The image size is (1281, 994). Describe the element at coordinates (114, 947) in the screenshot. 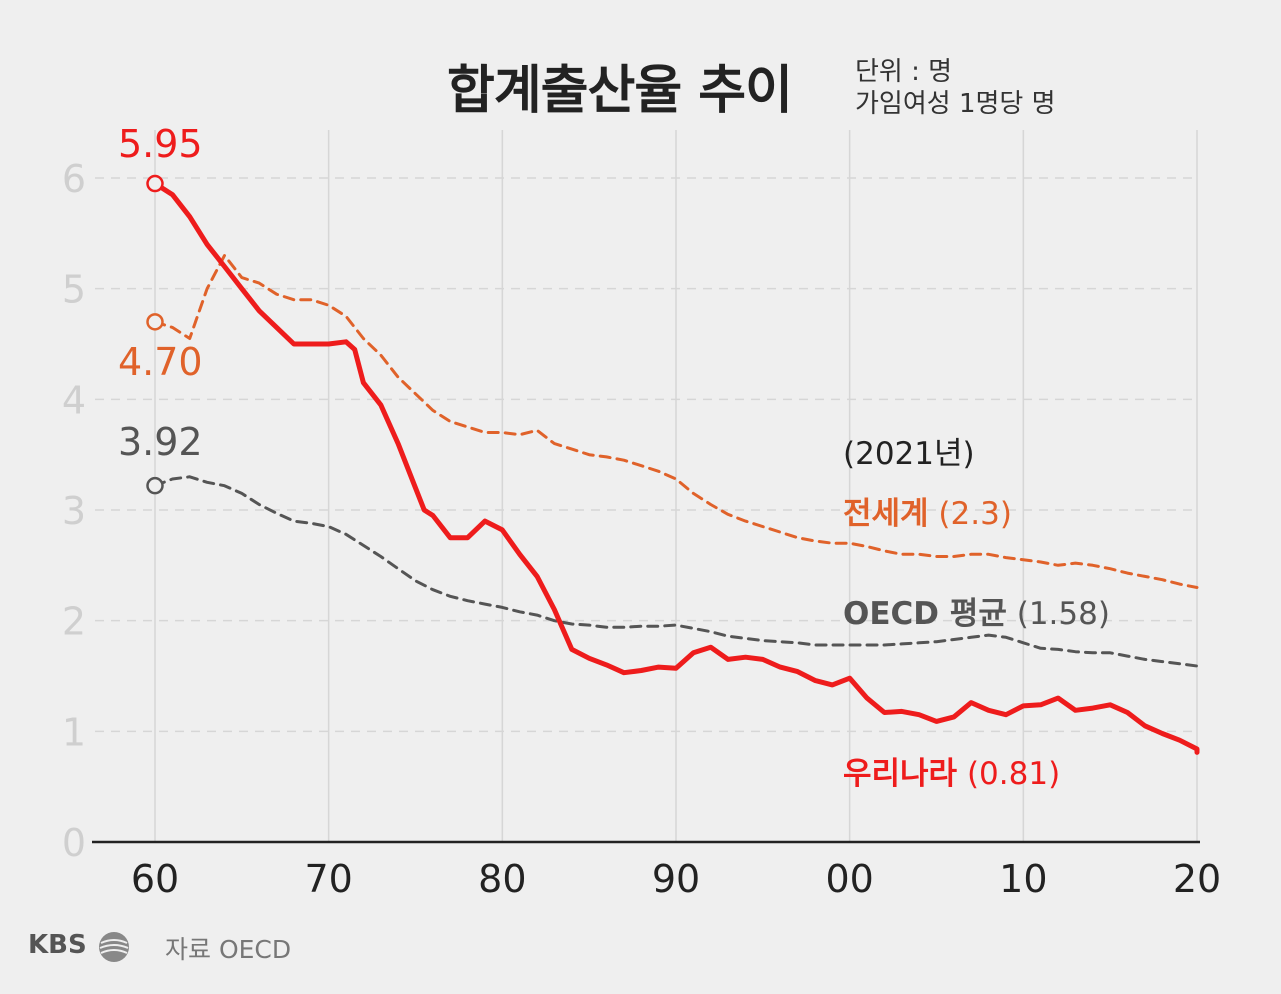

I see `kbs-logo-icon` at that location.